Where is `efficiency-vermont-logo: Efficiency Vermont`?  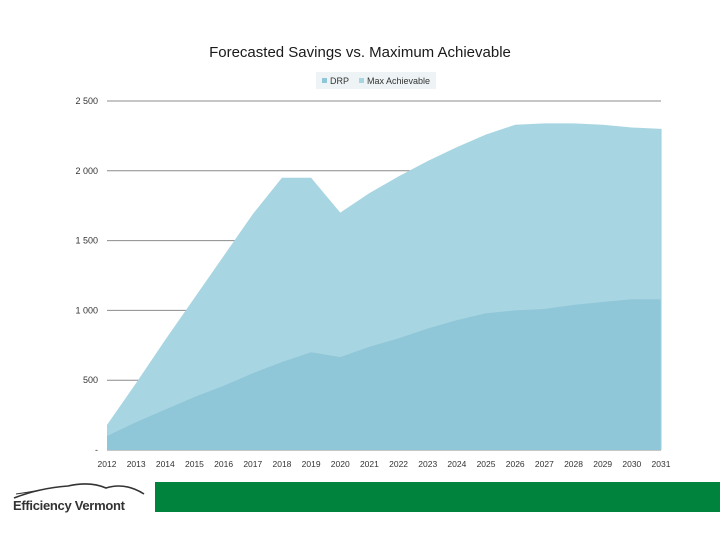
efficiency-vermont-logo: Efficiency Vermont is located at coordinates (80, 497).